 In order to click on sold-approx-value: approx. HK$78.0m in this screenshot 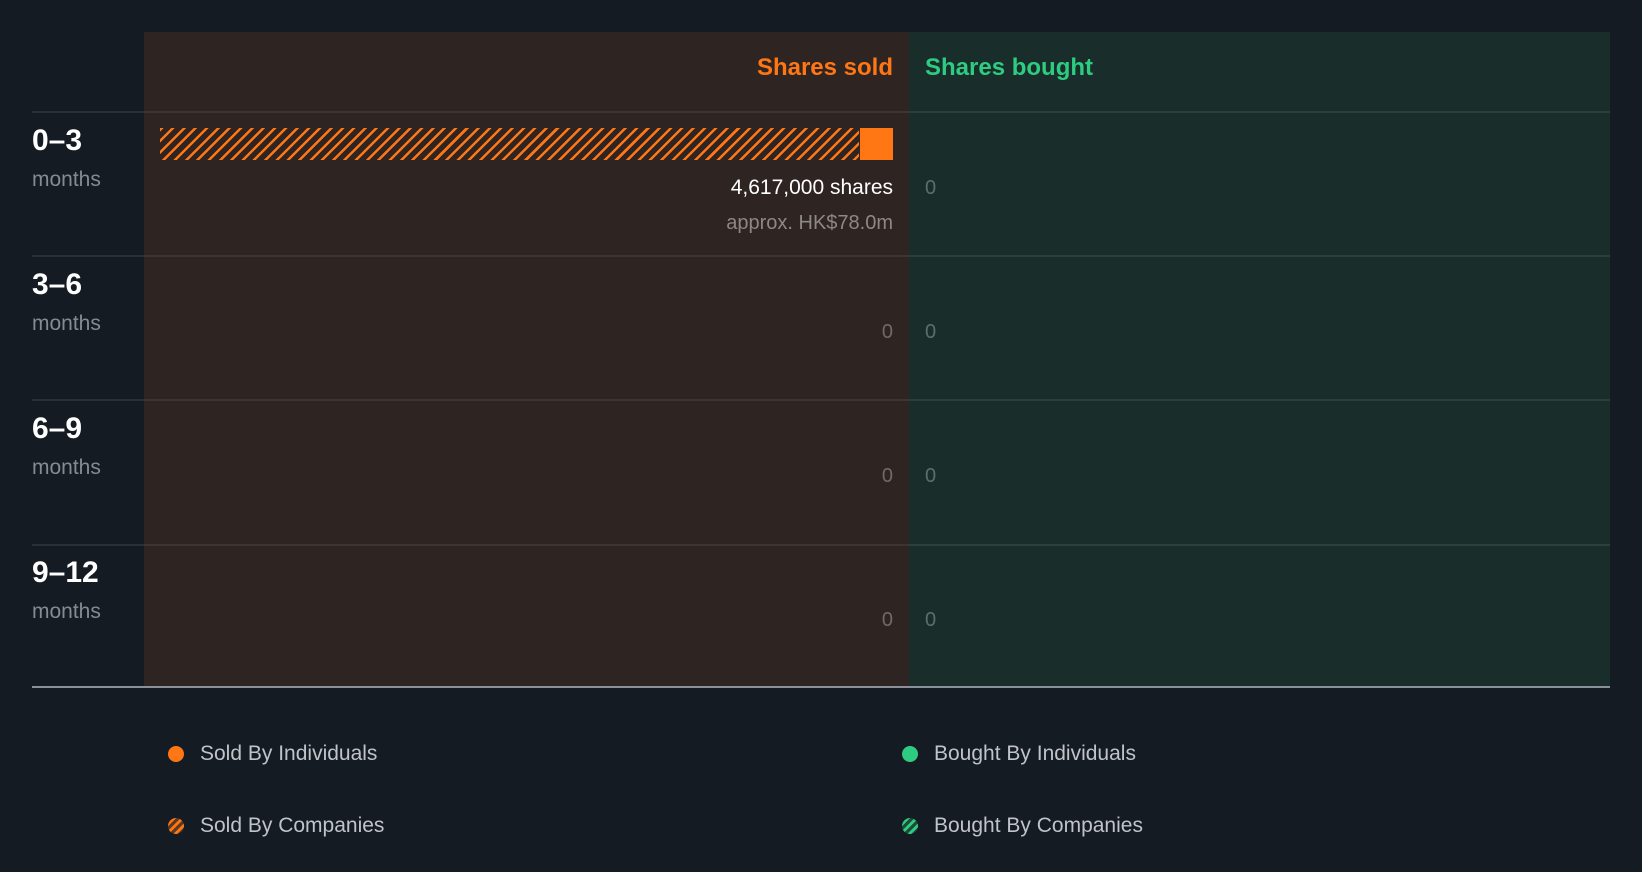, I will do `click(809, 223)`.